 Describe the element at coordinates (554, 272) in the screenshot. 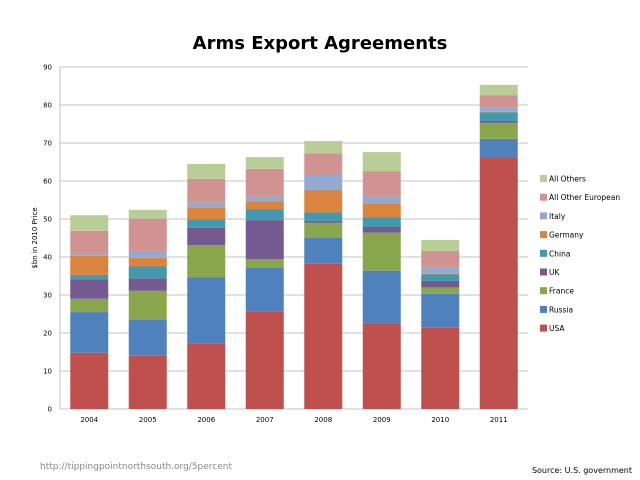

I see `legend-label: UK` at that location.